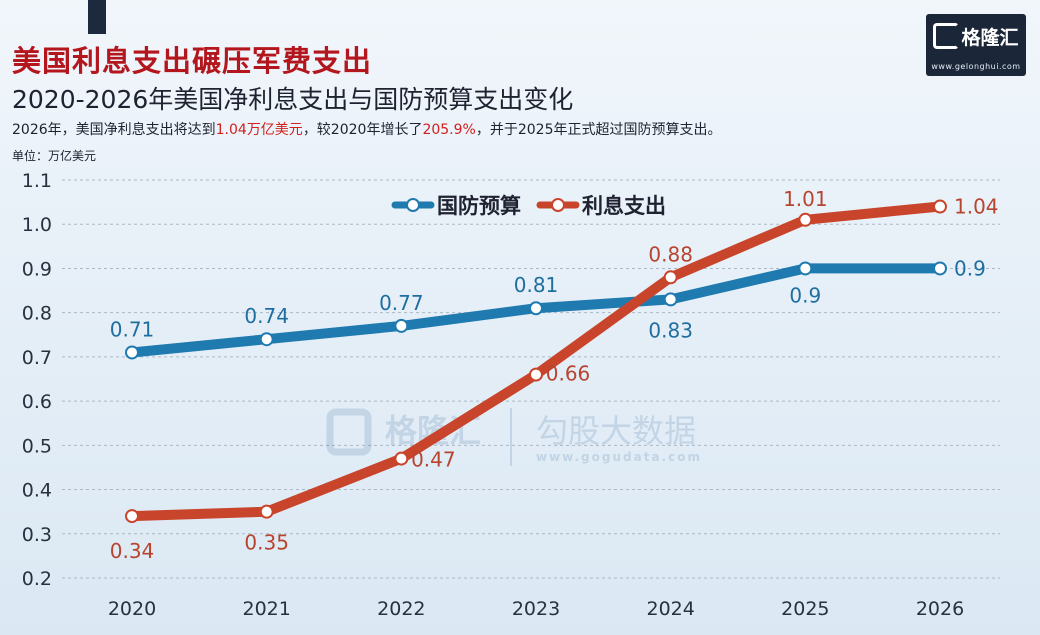  What do you see at coordinates (37, 269) in the screenshot?
I see `y-tick-label: 0.9` at bounding box center [37, 269].